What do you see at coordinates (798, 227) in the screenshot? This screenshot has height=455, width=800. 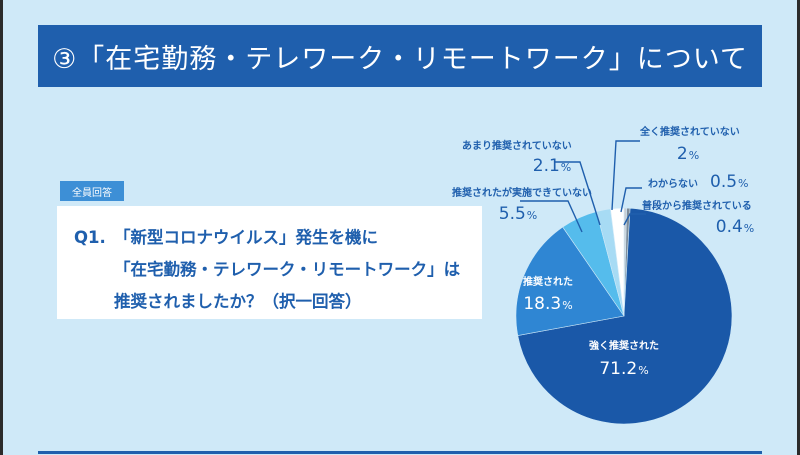 I see `page-border-right` at bounding box center [798, 227].